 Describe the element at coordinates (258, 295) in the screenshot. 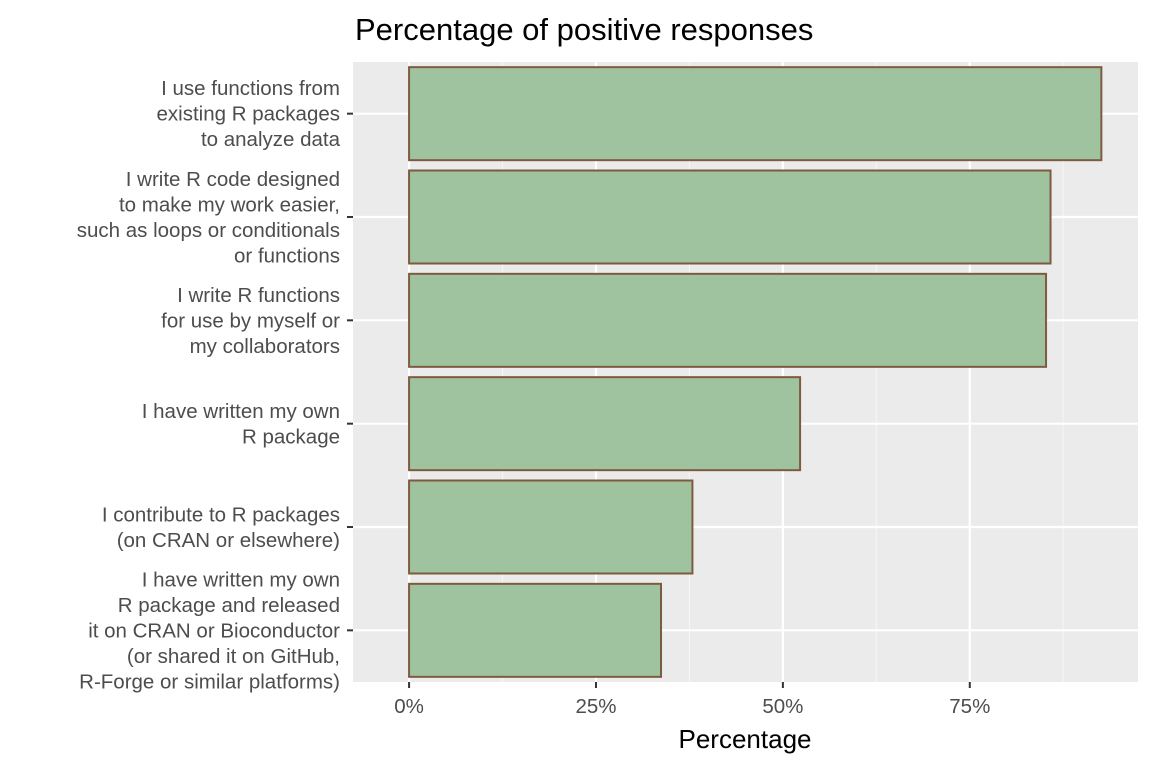

I see `y-tick-label-line: I write R functions` at that location.